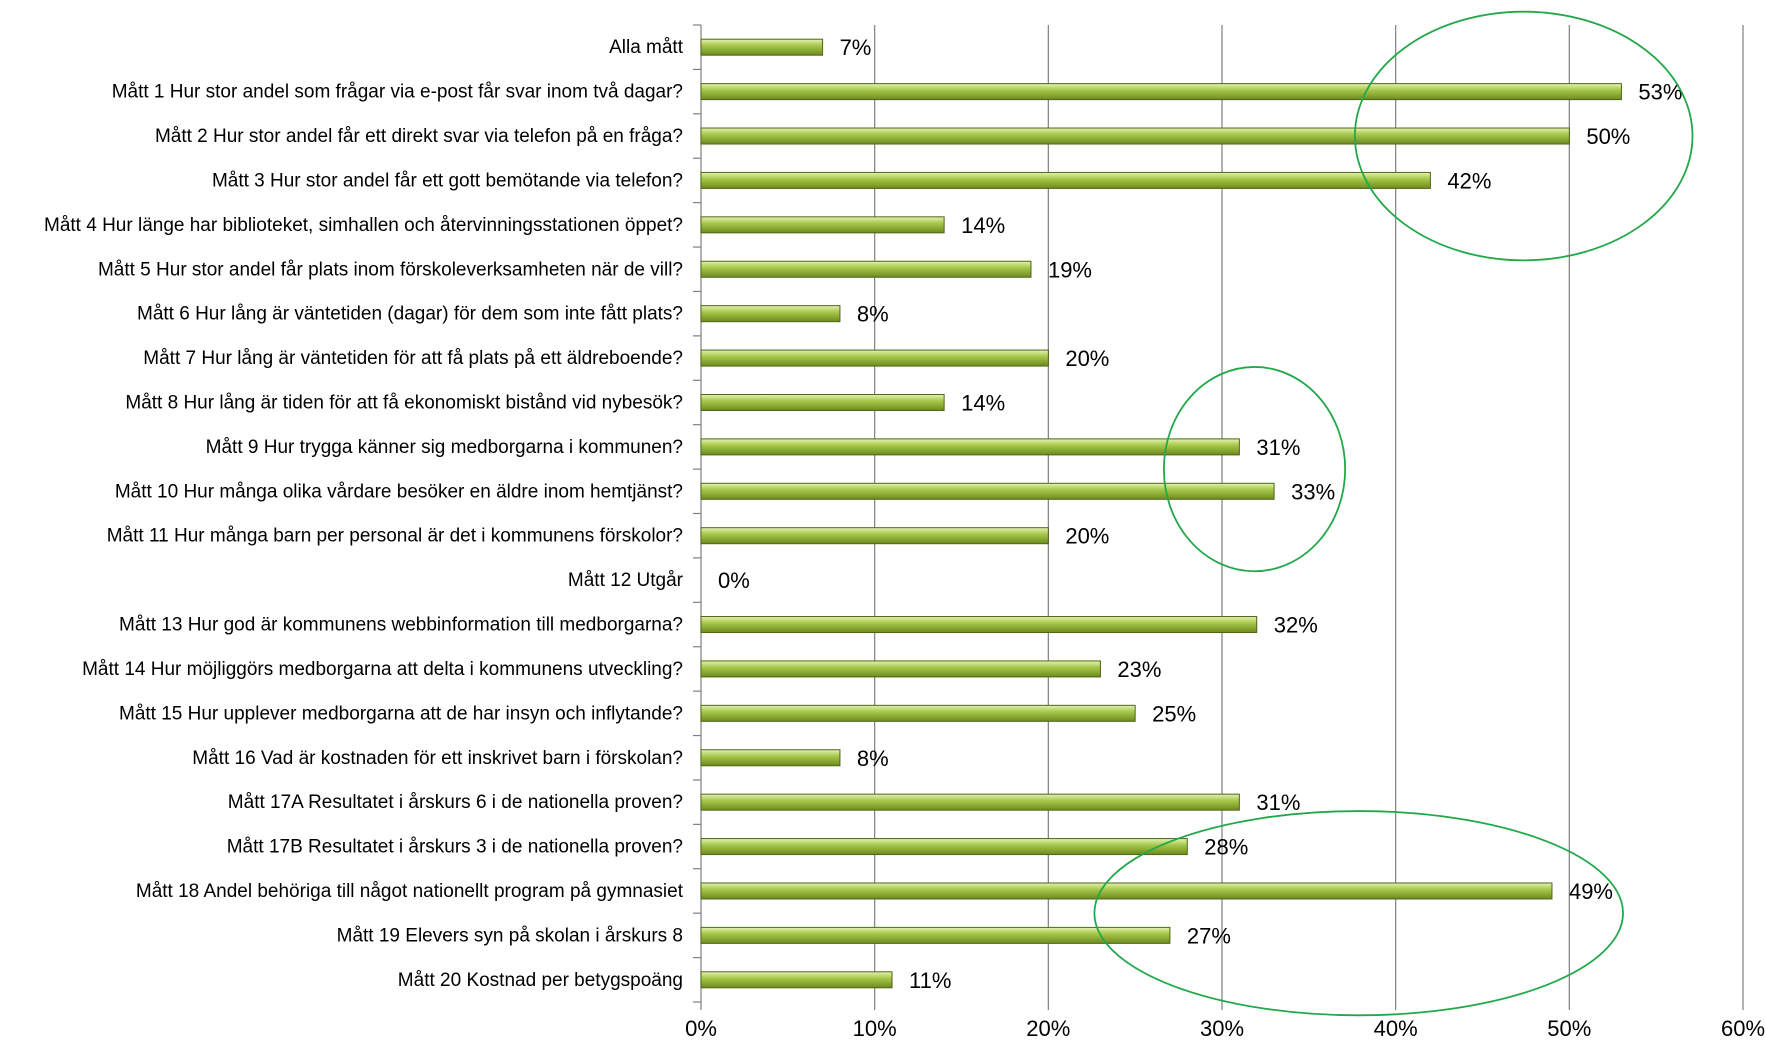 The height and width of the screenshot is (1041, 1765). What do you see at coordinates (1569, 1028) in the screenshot?
I see `x-tick-label: 50%` at bounding box center [1569, 1028].